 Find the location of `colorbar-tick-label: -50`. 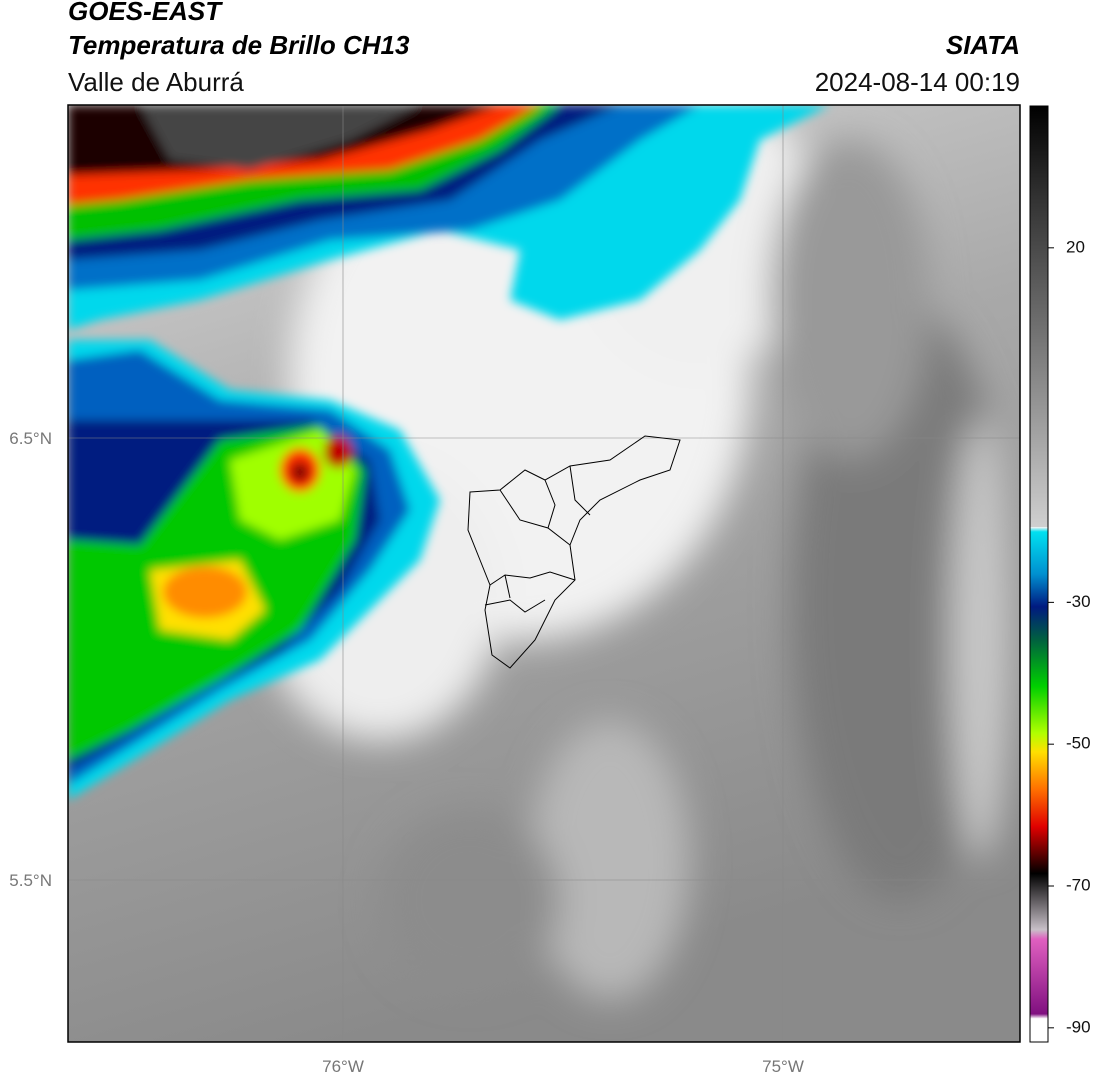

colorbar-tick-label: -50 is located at coordinates (1078, 743).